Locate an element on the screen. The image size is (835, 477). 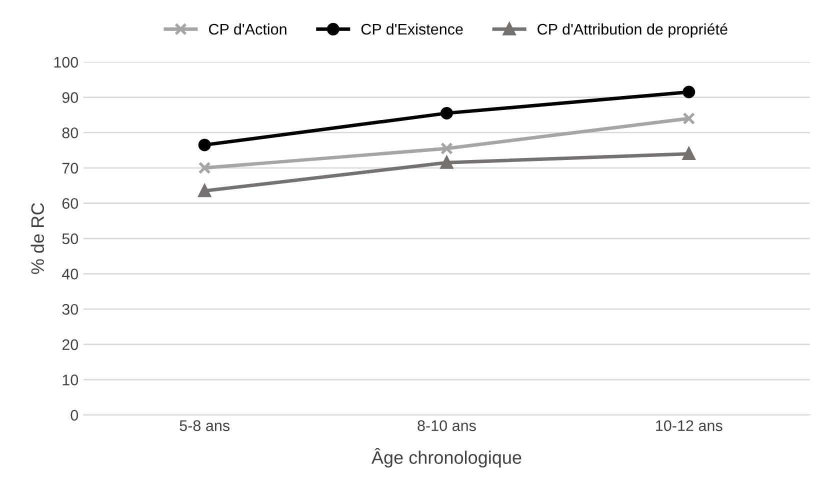
y-tick-label: 20 is located at coordinates (70, 344).